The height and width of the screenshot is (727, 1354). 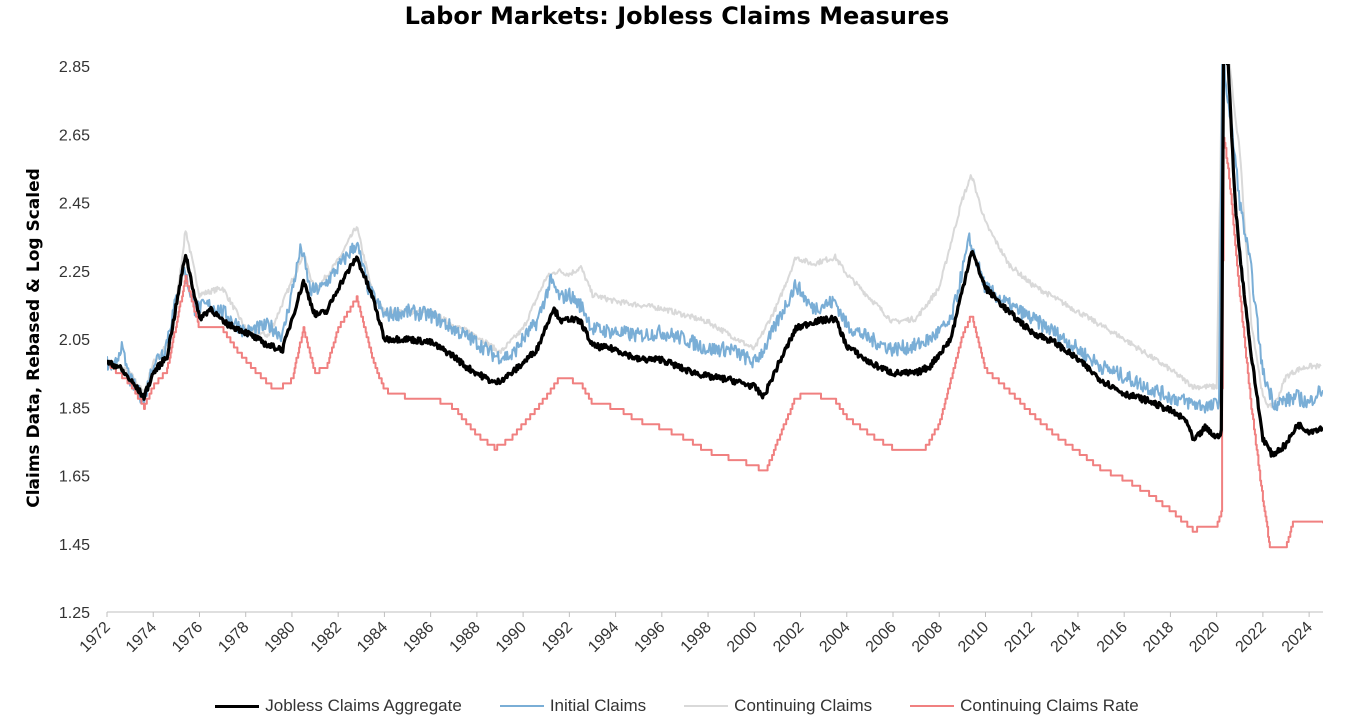 What do you see at coordinates (927, 637) in the screenshot?
I see `x-tick-label: 2008` at bounding box center [927, 637].